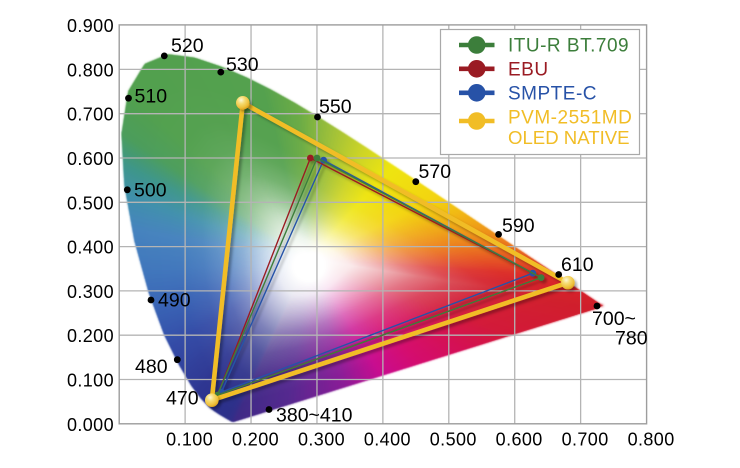 The height and width of the screenshot is (468, 740). What do you see at coordinates (528, 70) in the screenshot?
I see `svg-text: EBU` at bounding box center [528, 70].